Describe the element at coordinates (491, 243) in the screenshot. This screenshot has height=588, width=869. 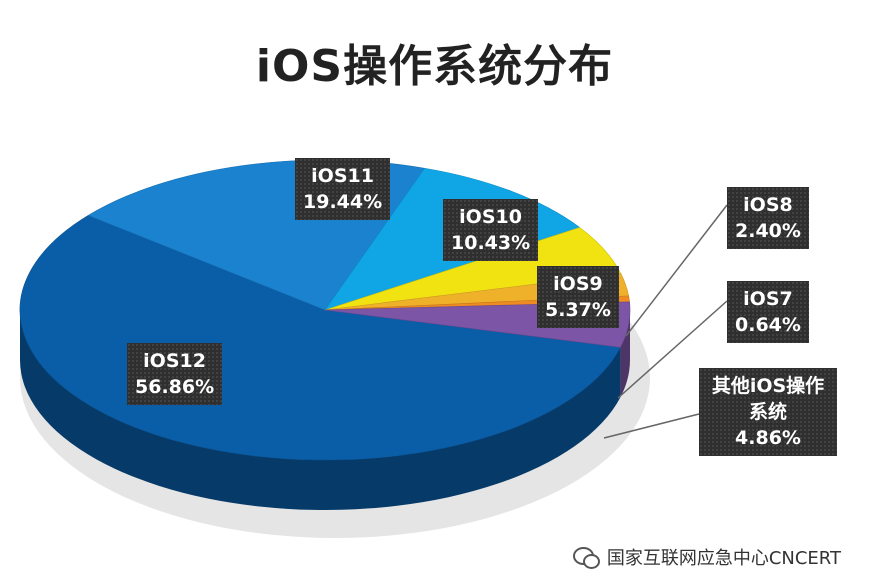
I see `slice-value: 10.43%` at that location.